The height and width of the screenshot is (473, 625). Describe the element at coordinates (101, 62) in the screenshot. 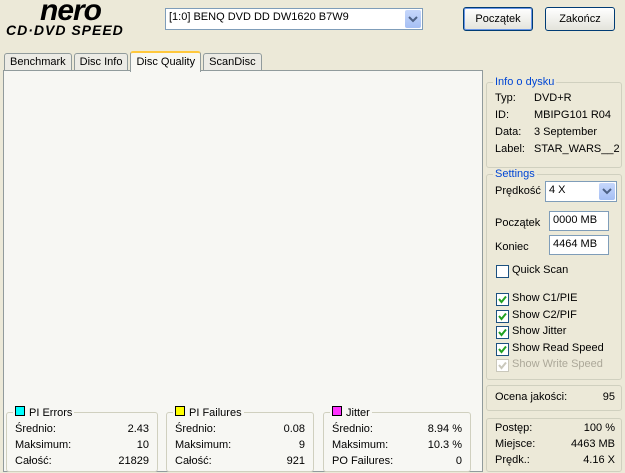

I see `tab: Disc Info` at that location.